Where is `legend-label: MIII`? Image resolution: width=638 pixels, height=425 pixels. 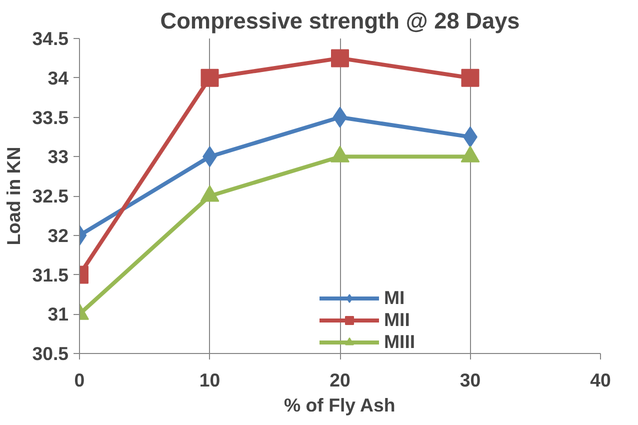 legend-label: MIII is located at coordinates (400, 342).